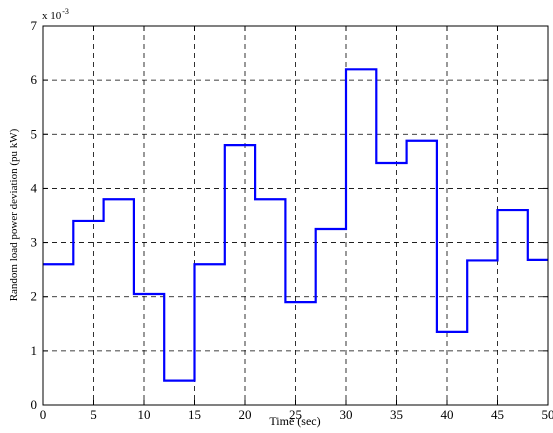 Image resolution: width=553 pixels, height=433 pixels. I want to click on x-tick-label: 5, so click(93, 414).